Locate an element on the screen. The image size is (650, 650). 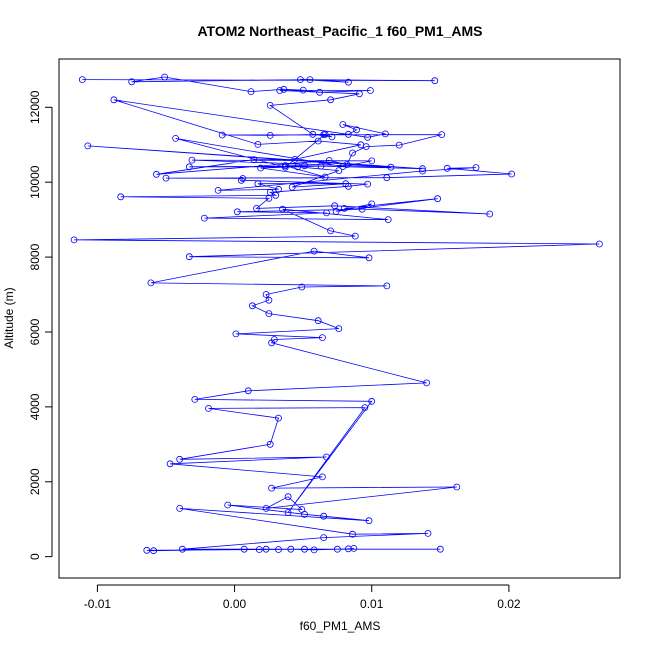
y-axis: 0 2000 4000 6000 8000 10000 12000 is located at coordinates (40, 325).